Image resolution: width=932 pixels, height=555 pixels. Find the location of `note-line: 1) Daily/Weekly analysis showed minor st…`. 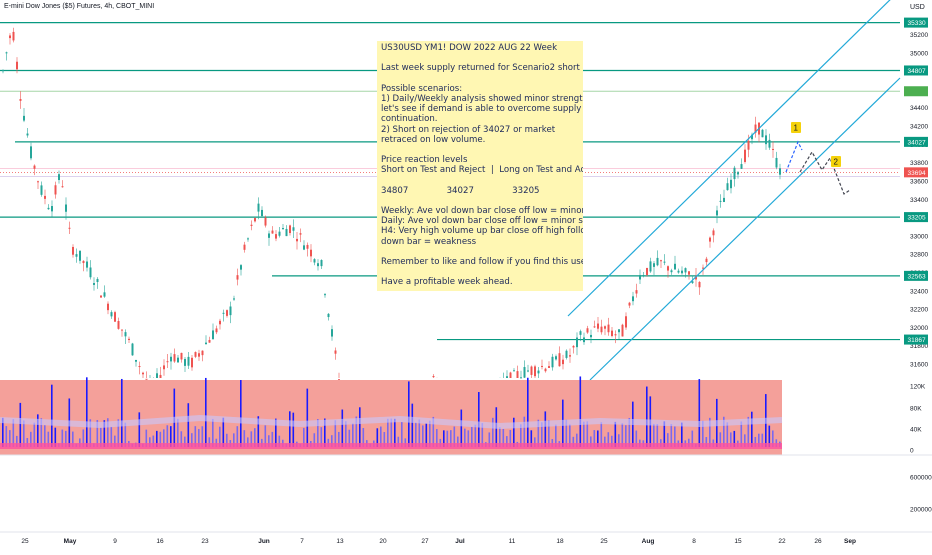

note-line: 1) Daily/Weekly analysis showed minor st… is located at coordinates (482, 98).